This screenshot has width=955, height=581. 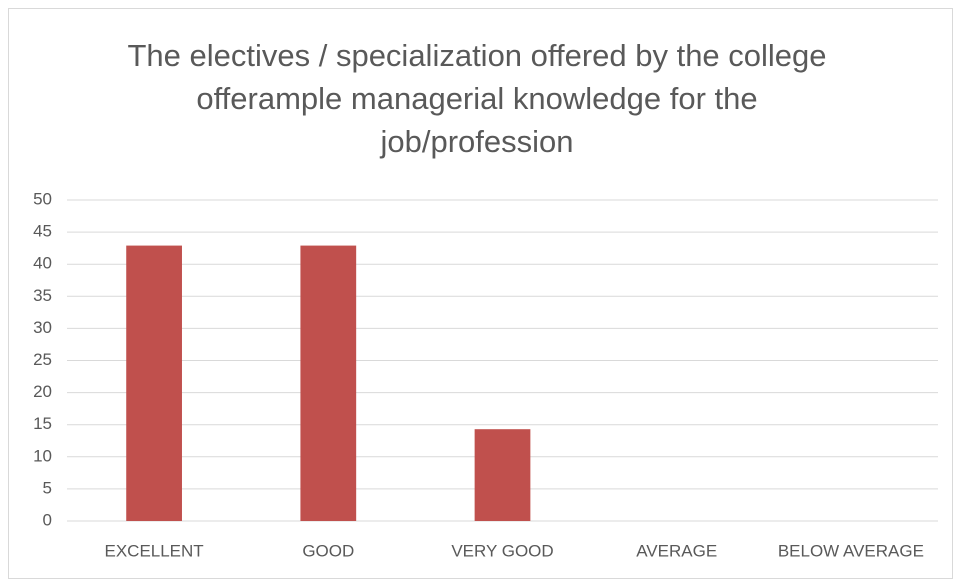 I want to click on y-tick-label: 35, so click(x=42, y=295).